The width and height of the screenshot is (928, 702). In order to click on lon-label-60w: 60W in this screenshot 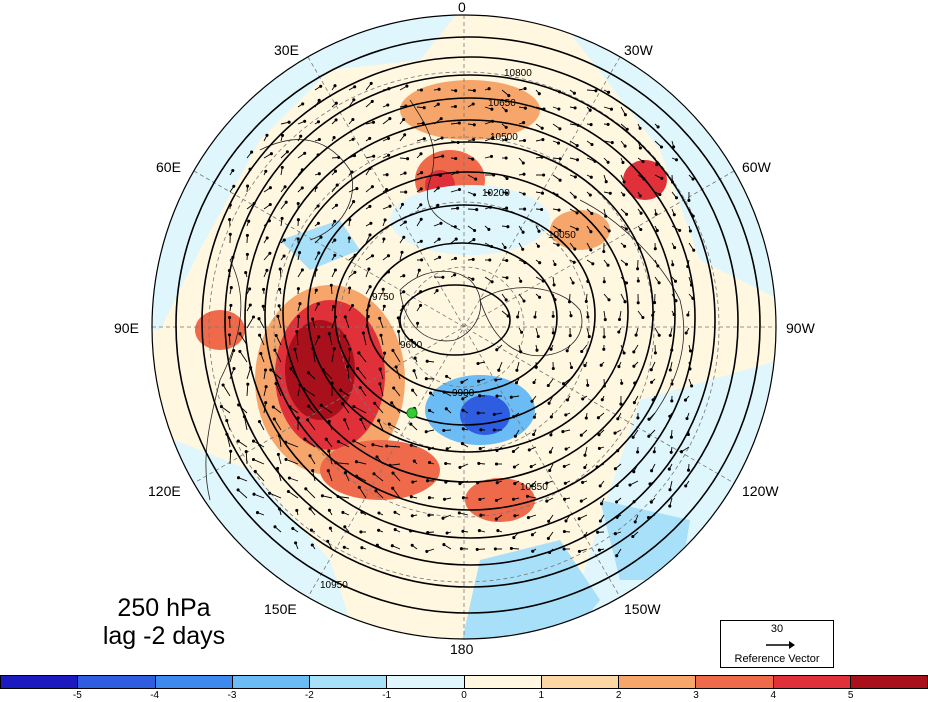, I will do `click(757, 167)`.